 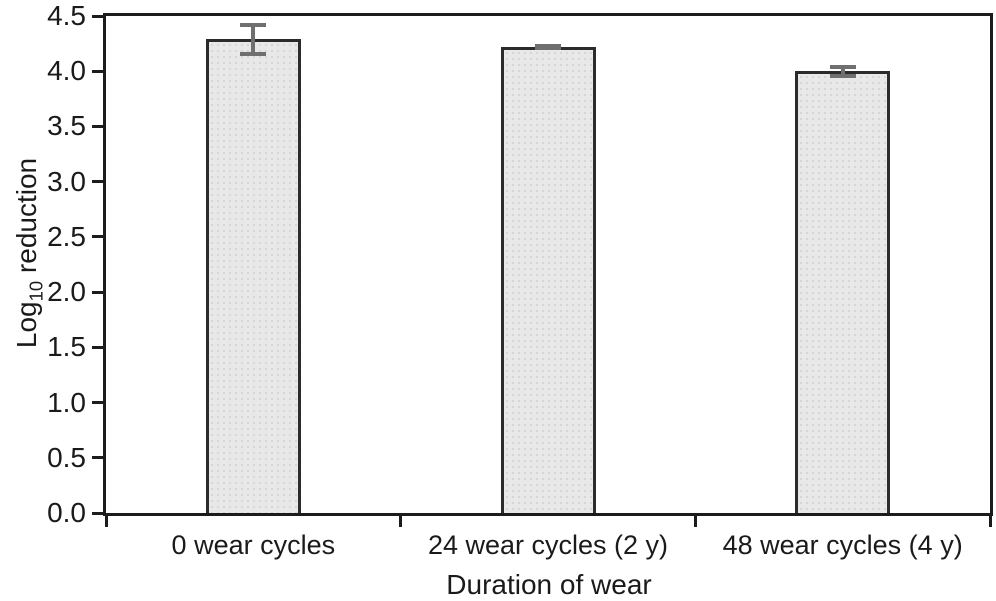 What do you see at coordinates (97, 513) in the screenshot?
I see `y-tick-0.0` at bounding box center [97, 513].